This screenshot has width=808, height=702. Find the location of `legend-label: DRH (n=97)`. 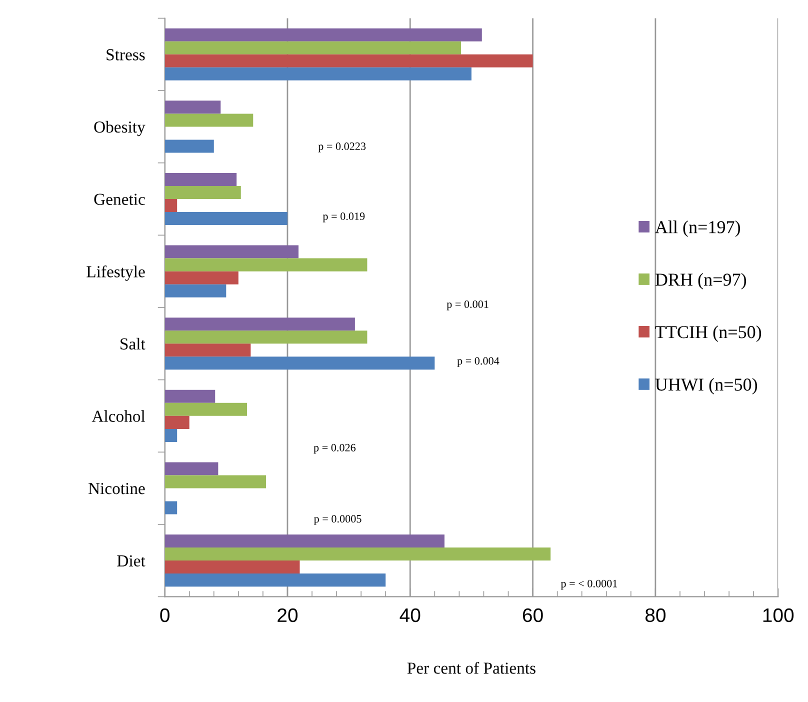

legend-label: DRH (n=97) is located at coordinates (700, 281).